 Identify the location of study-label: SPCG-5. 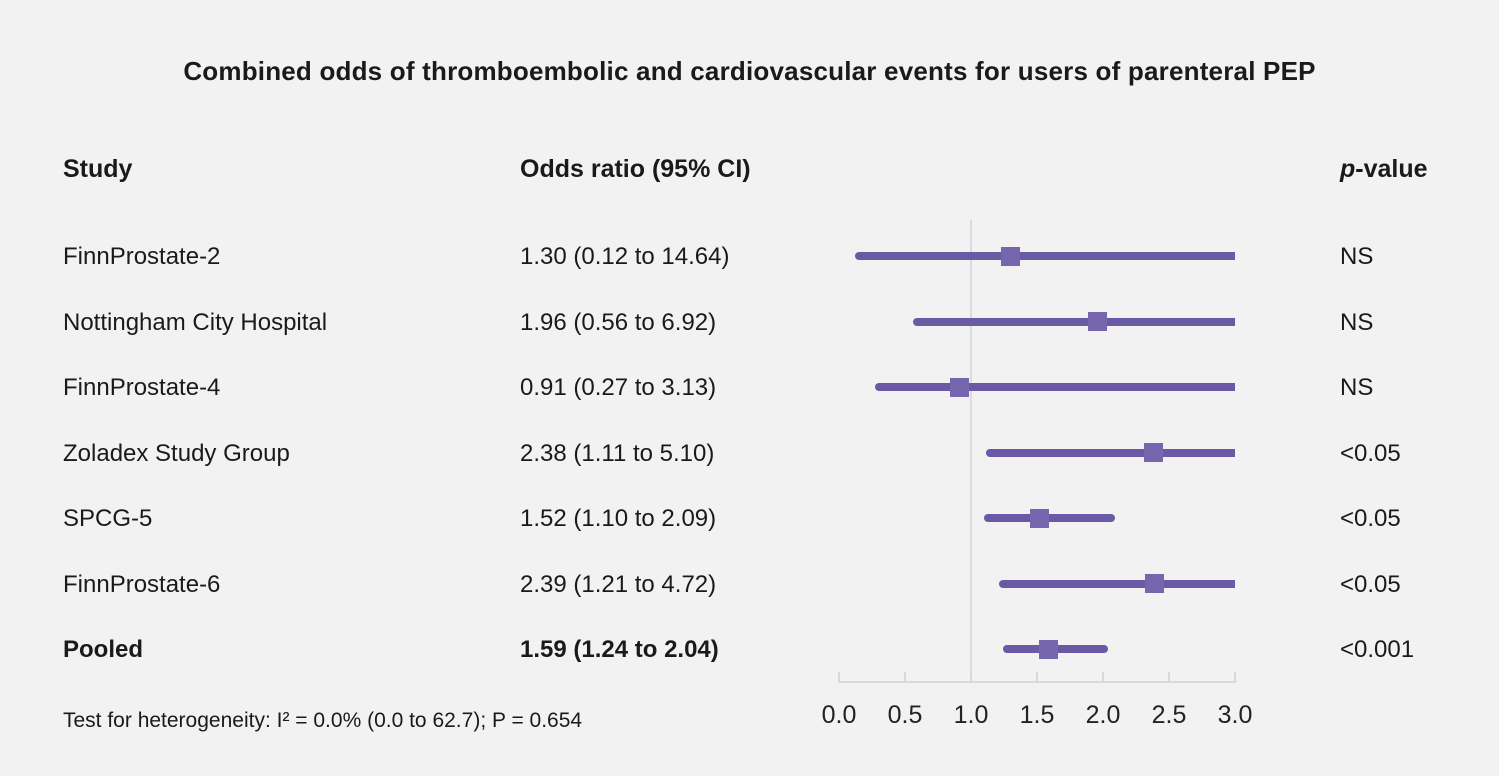
(108, 518).